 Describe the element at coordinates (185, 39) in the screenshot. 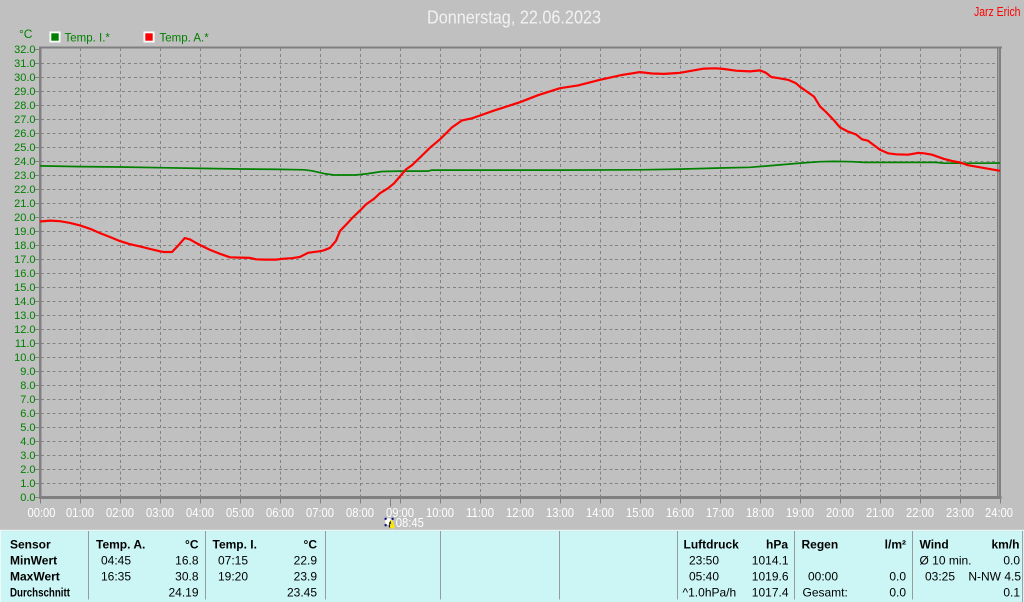

I see `svg-text: Temp. A.*` at that location.